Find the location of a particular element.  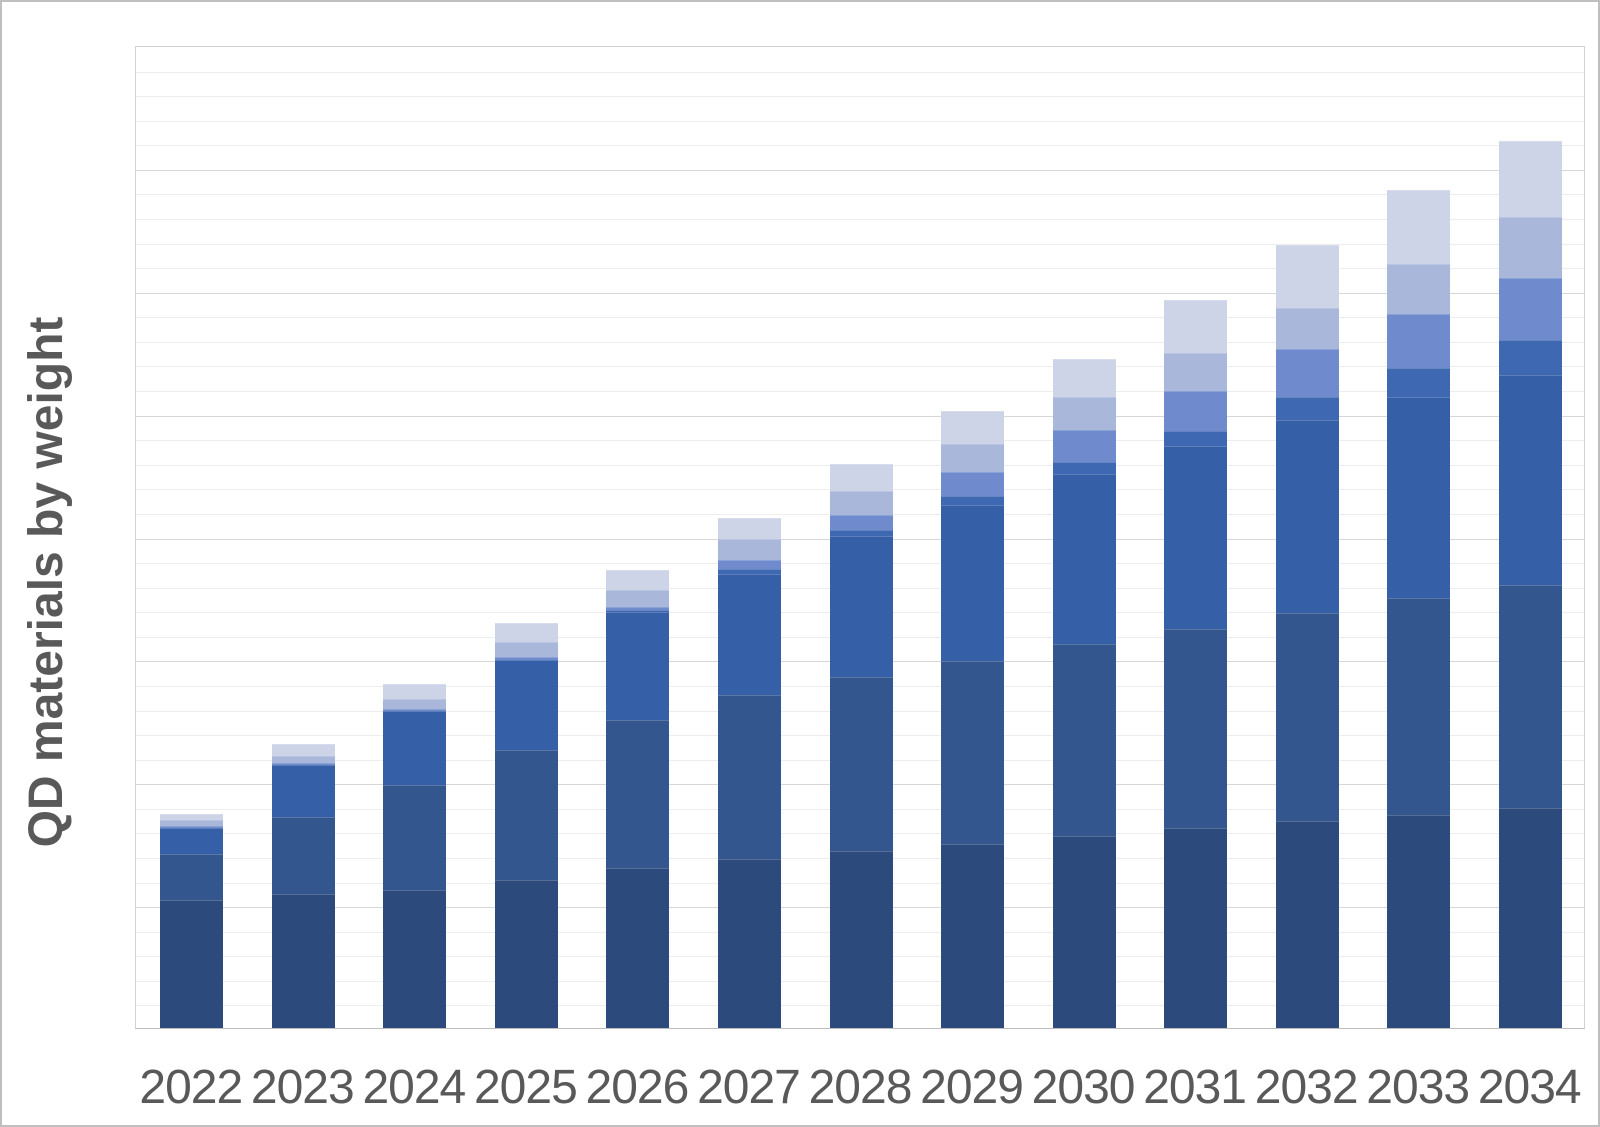

bar-column-2023 is located at coordinates (303, 886).